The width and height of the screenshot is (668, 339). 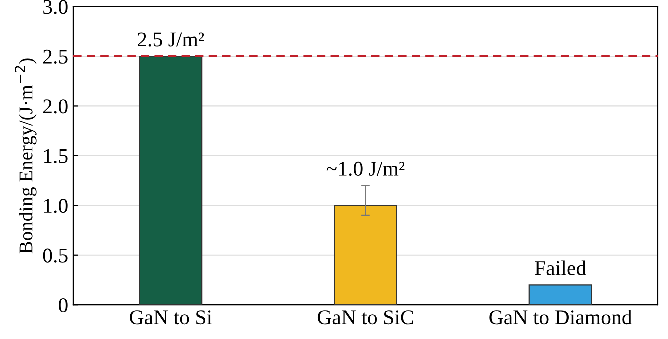 What do you see at coordinates (561, 317) in the screenshot?
I see `x-tick-label: GaN to Diamond` at bounding box center [561, 317].